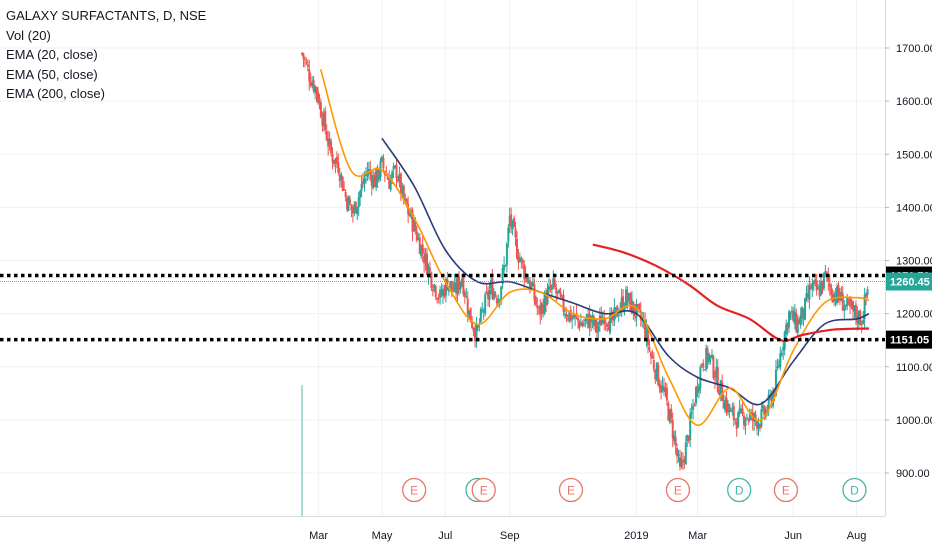 The height and width of the screenshot is (550, 932). I want to click on last-price-label: 1260.45, so click(910, 283).